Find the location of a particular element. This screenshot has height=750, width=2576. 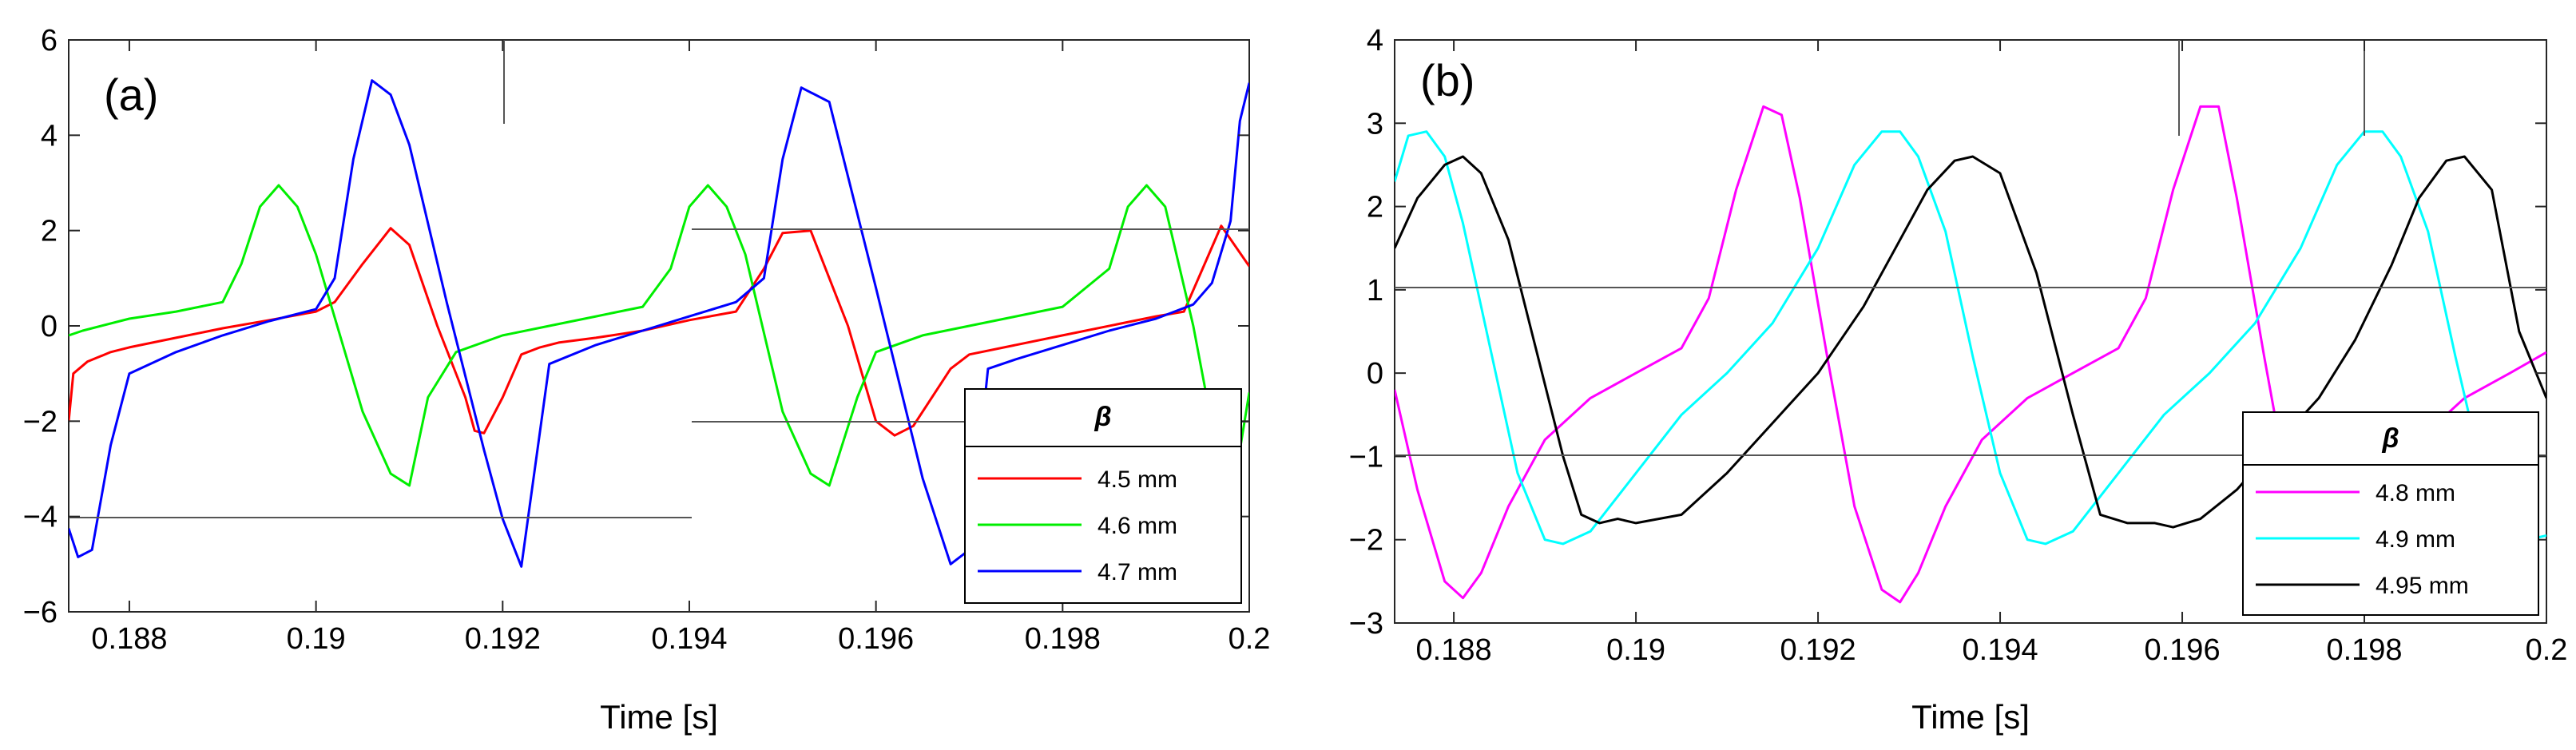

legend-items: 4.5 mm 4.6 mm 4.7 mm is located at coordinates (1077, 526).